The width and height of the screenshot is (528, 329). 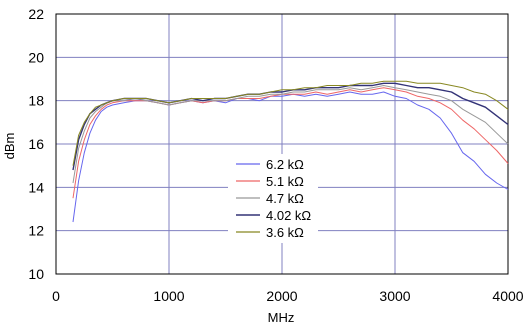 What do you see at coordinates (56, 296) in the screenshot?
I see `x-tick-label: 0` at bounding box center [56, 296].